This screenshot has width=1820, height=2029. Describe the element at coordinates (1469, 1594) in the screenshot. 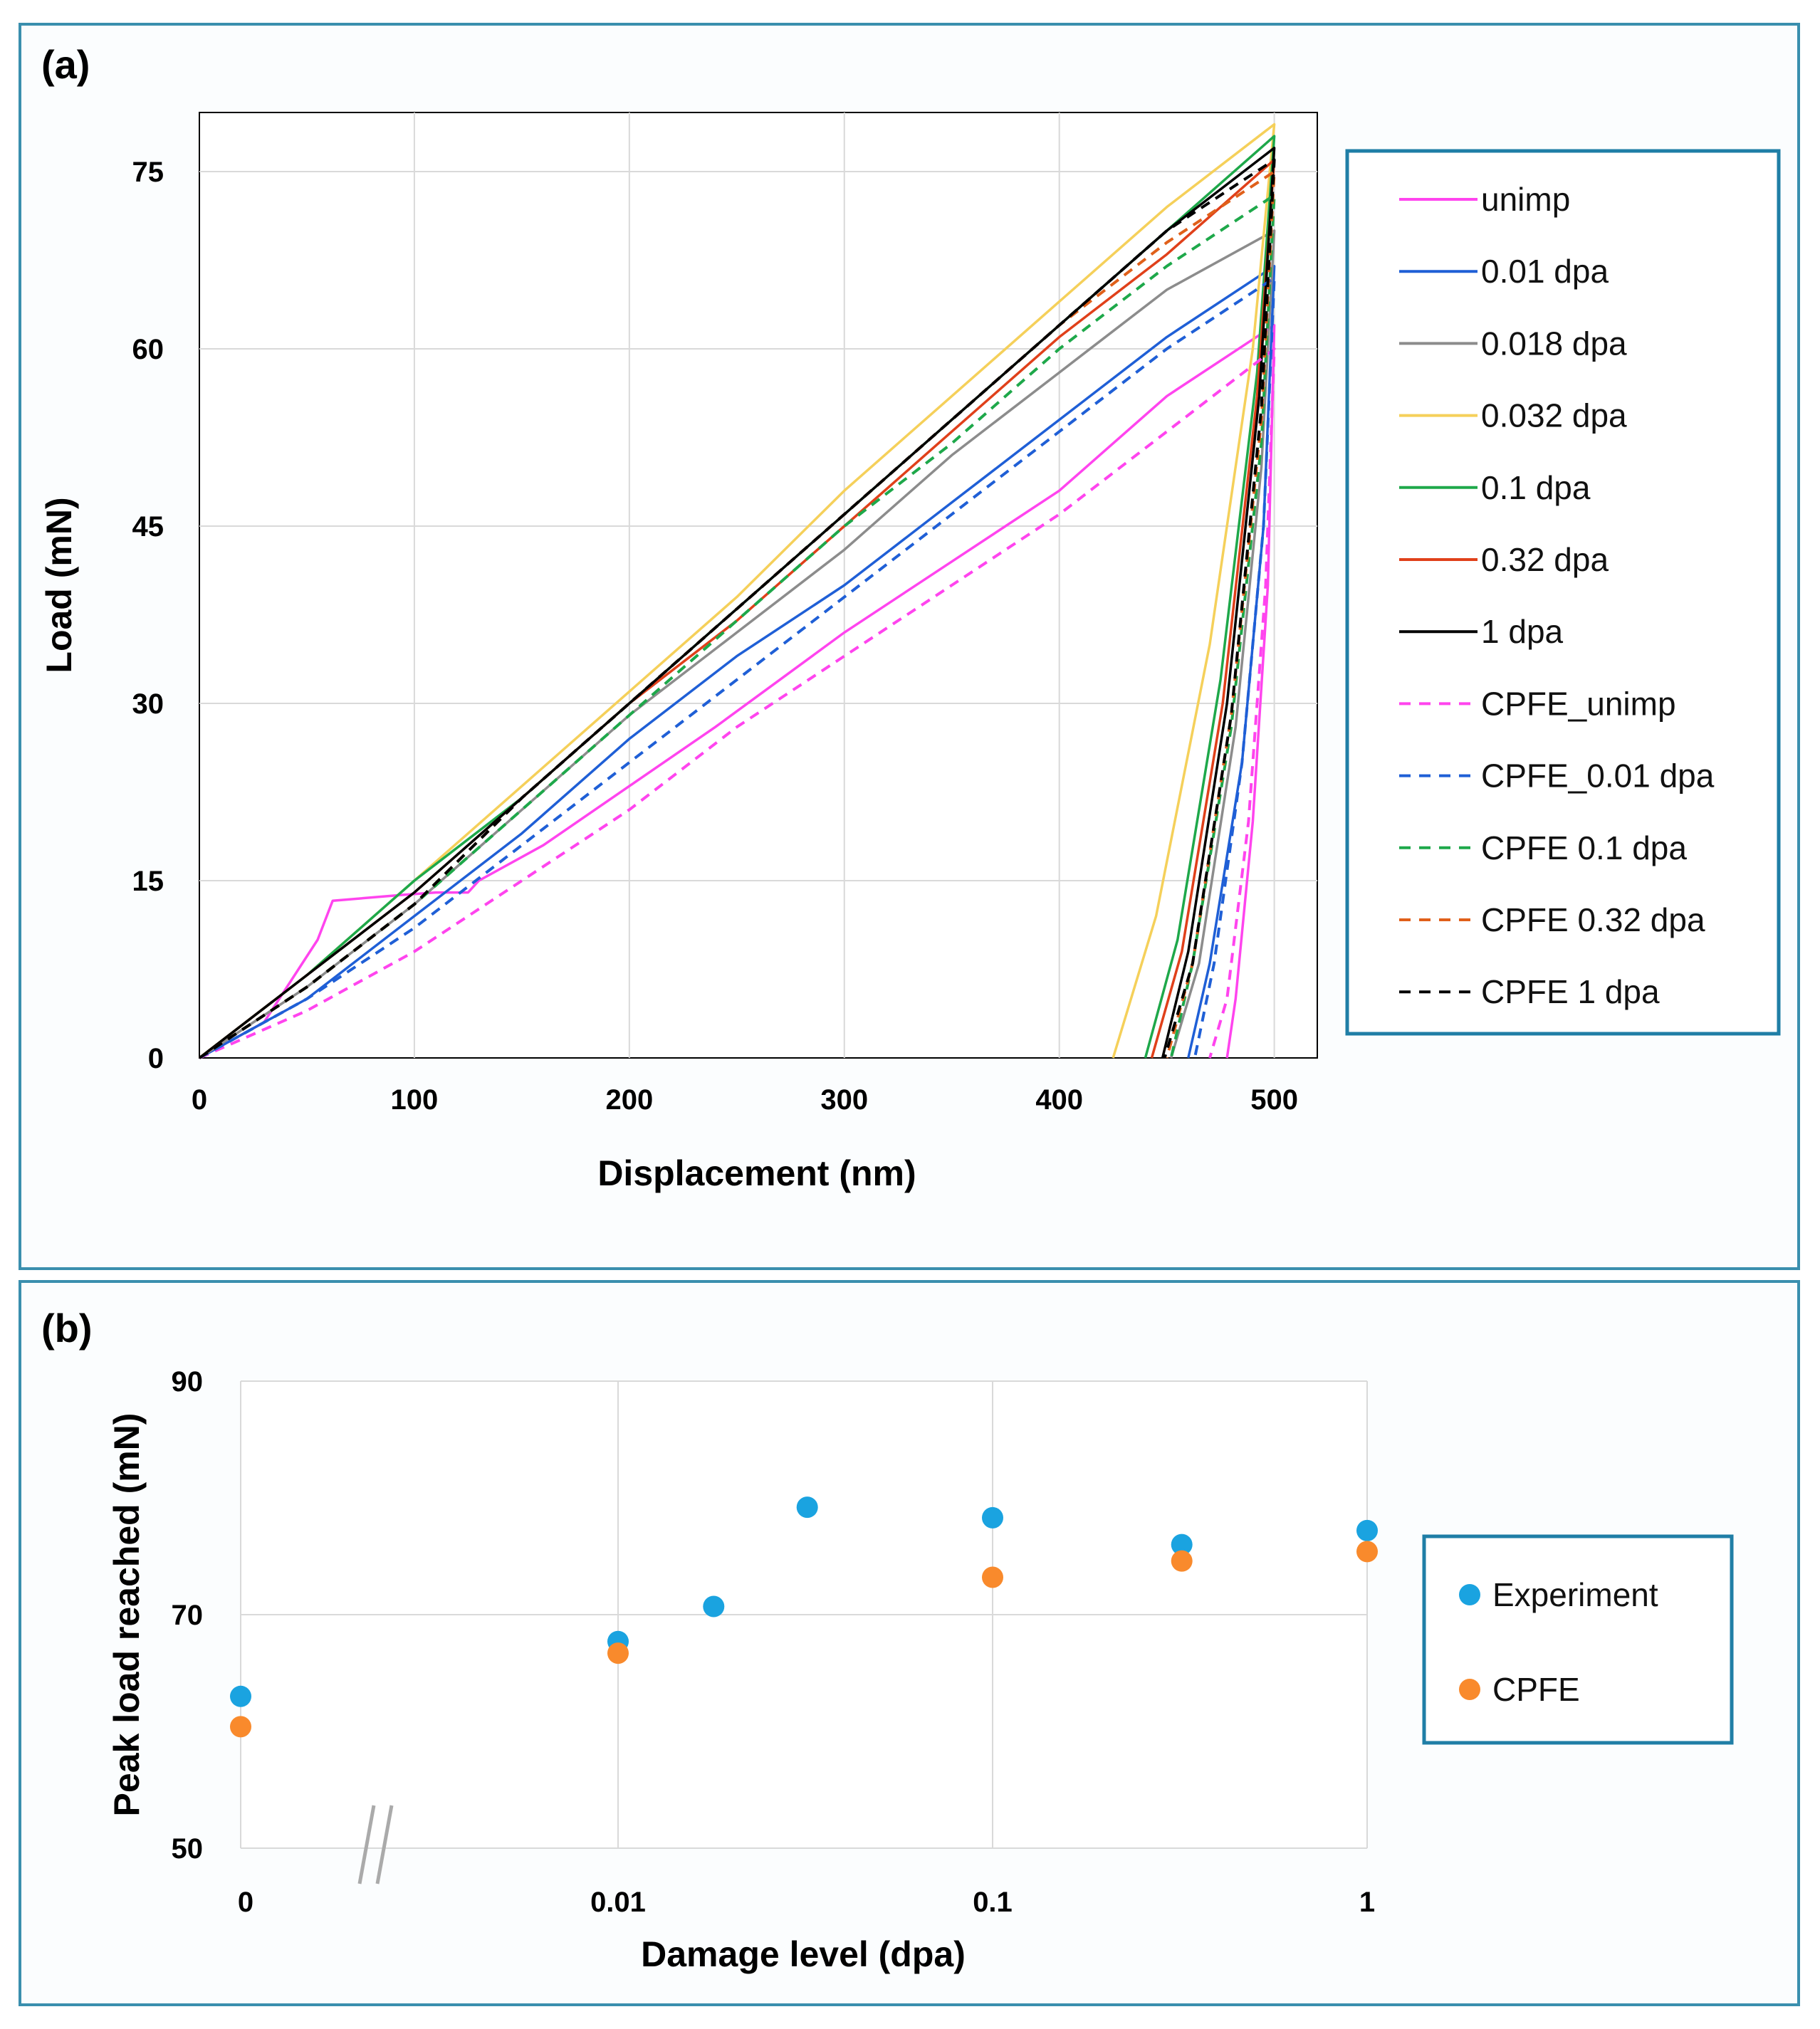

I see `legend-marker-experiment` at that location.